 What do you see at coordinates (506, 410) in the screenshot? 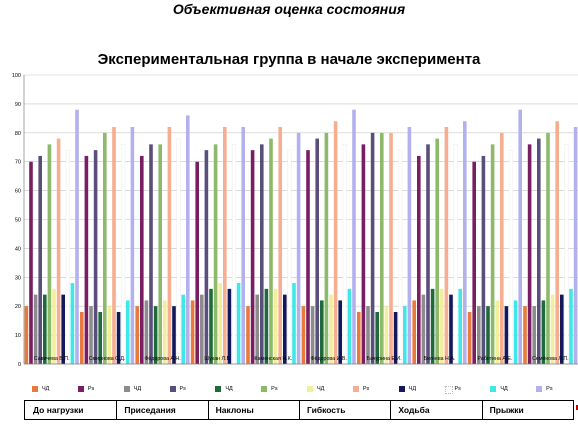
I see `legend-group-label: Прыжки` at bounding box center [506, 410].